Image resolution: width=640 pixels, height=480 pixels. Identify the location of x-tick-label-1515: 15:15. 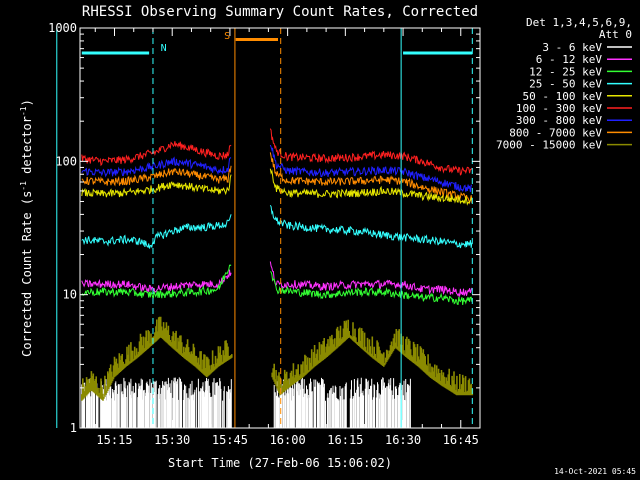
(114, 440).